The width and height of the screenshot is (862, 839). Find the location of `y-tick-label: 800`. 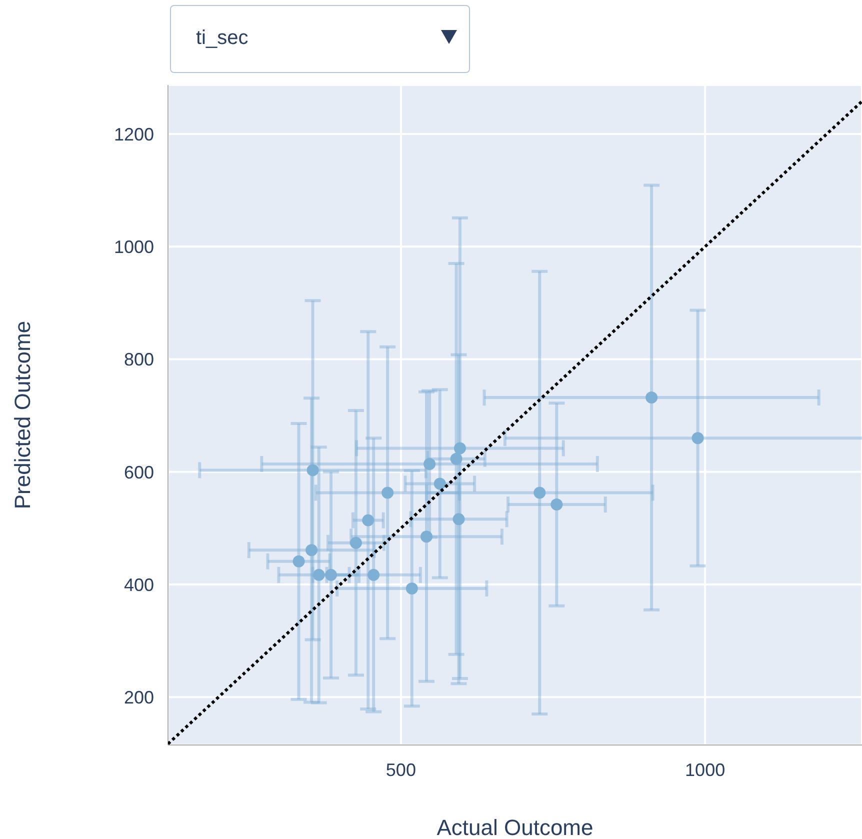

y-tick-label: 800 is located at coordinates (139, 360).